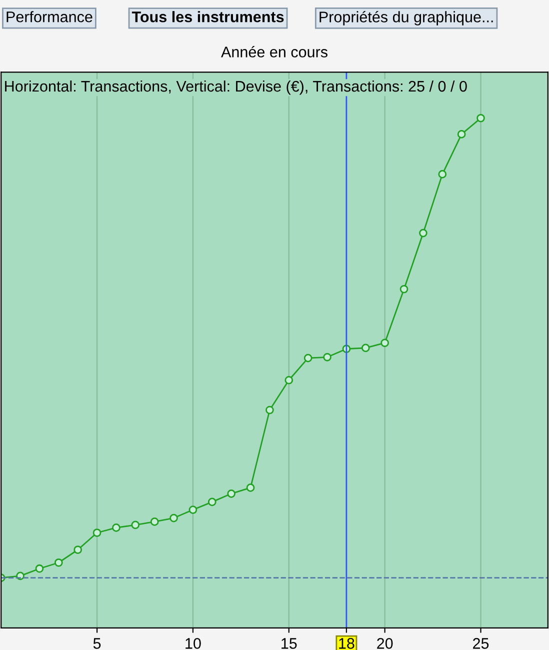 Image resolution: width=549 pixels, height=650 pixels. I want to click on chart-title: Année en cours, so click(274, 52).